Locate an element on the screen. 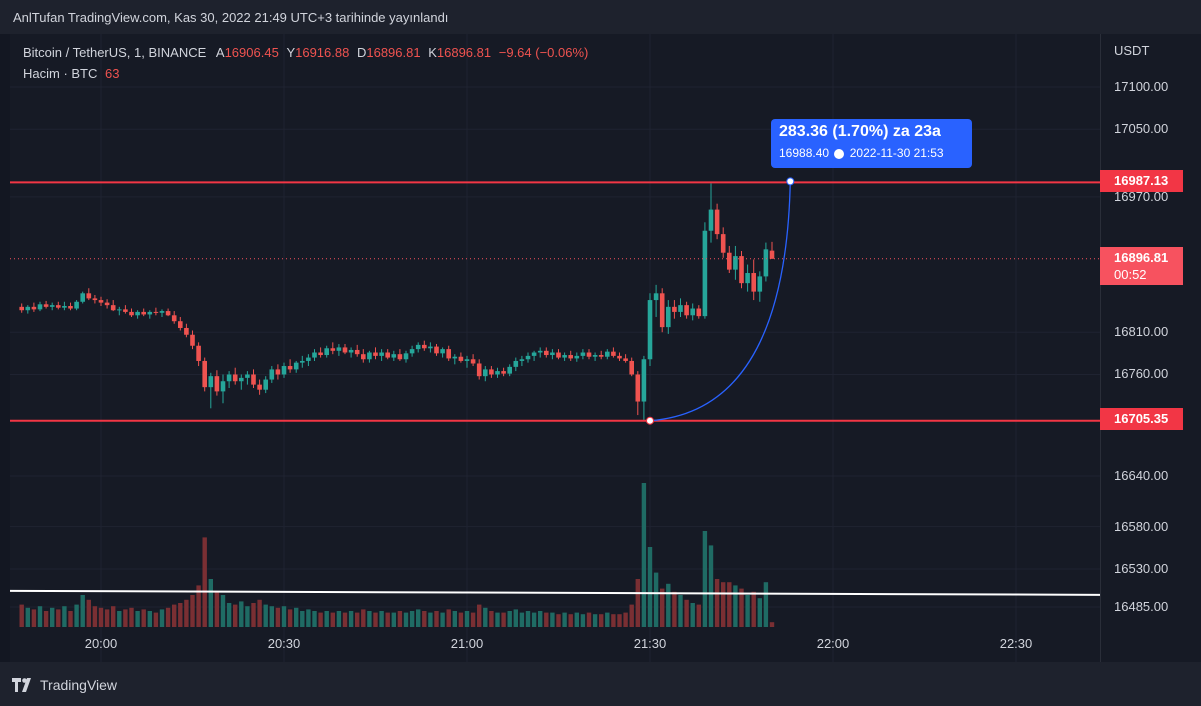 The image size is (1201, 706). close-value: 16896.81 is located at coordinates (464, 52).